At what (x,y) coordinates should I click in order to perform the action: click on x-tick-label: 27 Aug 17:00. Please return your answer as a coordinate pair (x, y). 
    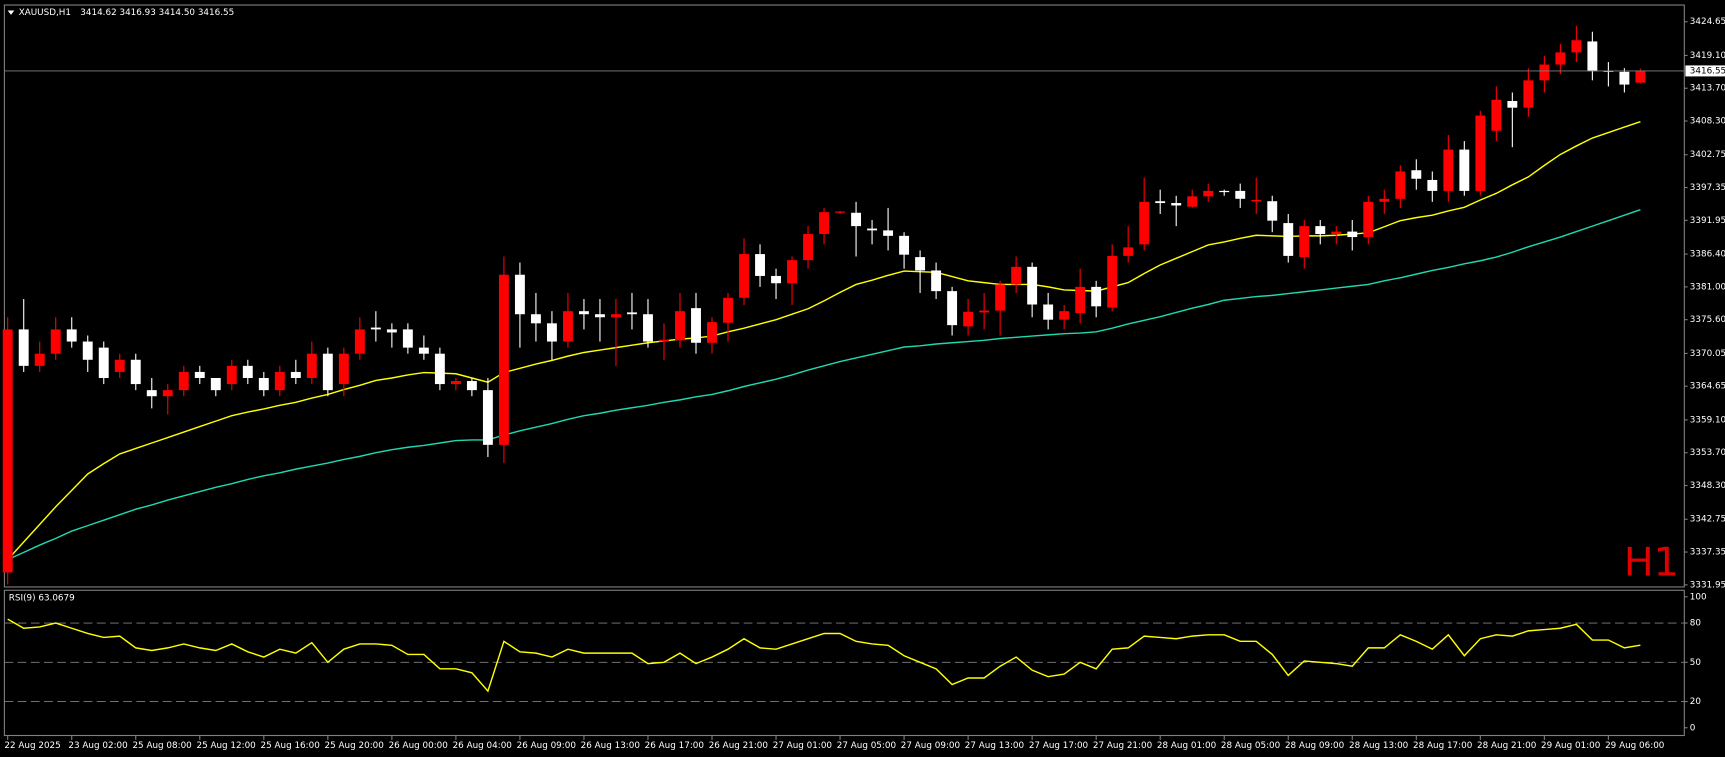
    Looking at the image, I should click on (1059, 746).